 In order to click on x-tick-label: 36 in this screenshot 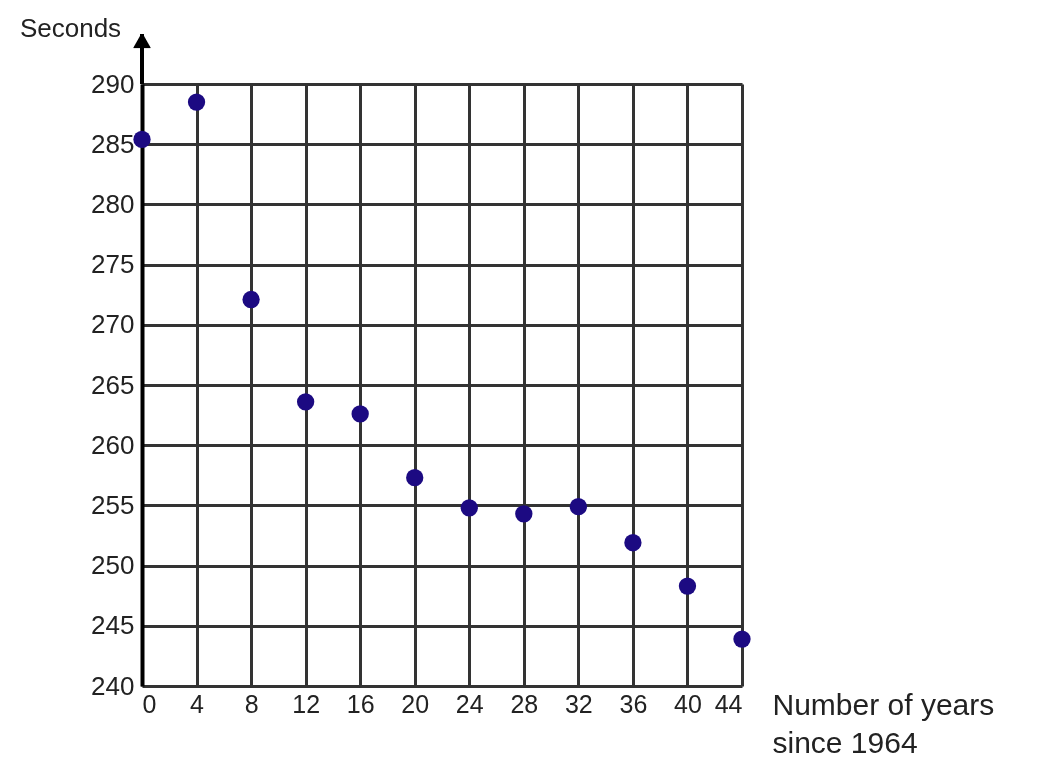, I will do `click(633, 703)`.